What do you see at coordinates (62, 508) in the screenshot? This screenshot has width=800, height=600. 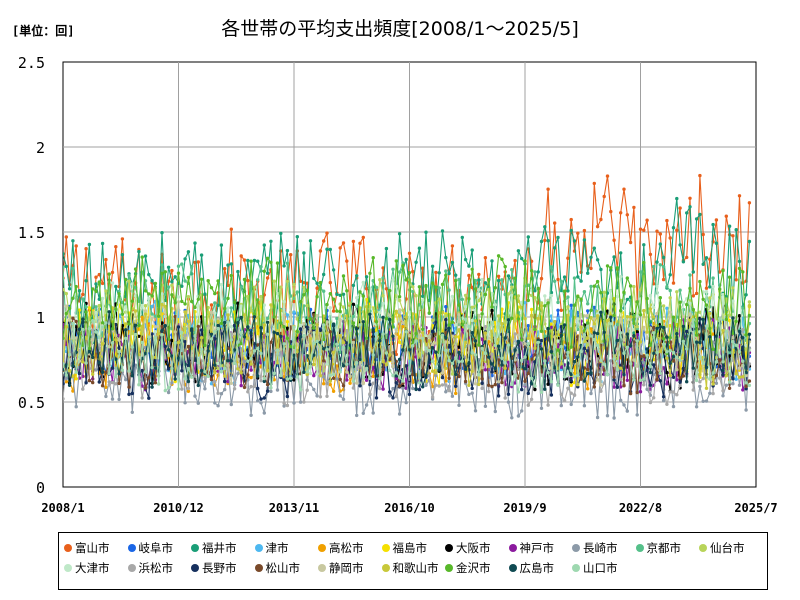 I see `x-tick-label: 2008/1` at bounding box center [62, 508].